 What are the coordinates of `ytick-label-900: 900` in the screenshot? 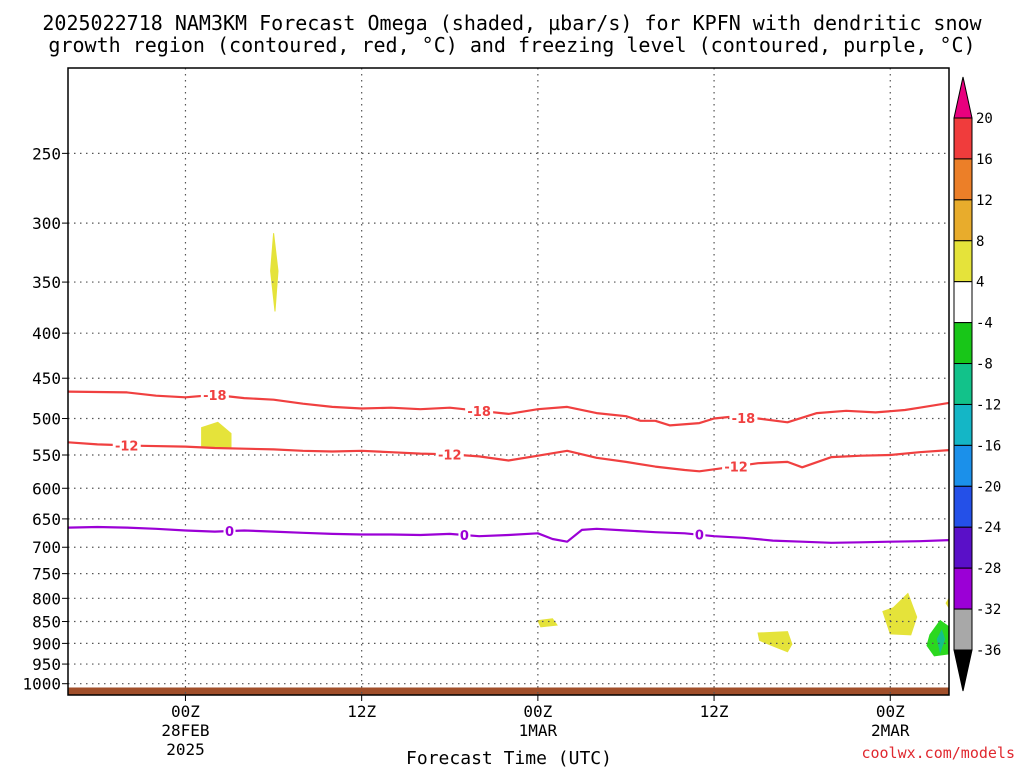 It's located at (46, 643).